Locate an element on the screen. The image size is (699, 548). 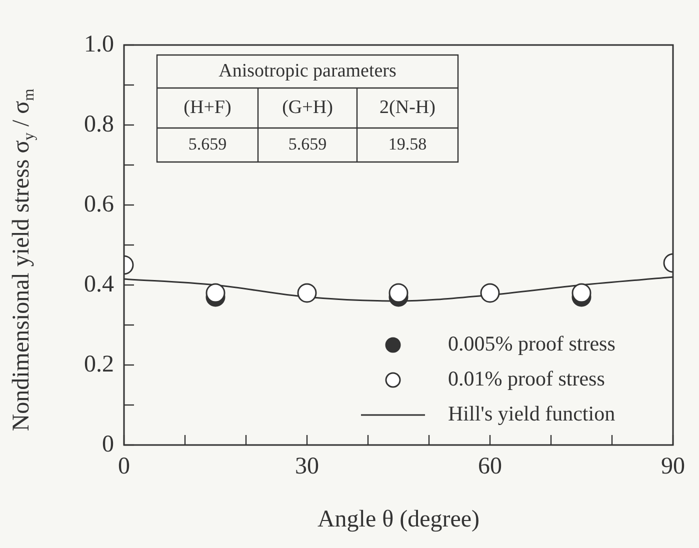
x-tick-label: 90 is located at coordinates (673, 467).